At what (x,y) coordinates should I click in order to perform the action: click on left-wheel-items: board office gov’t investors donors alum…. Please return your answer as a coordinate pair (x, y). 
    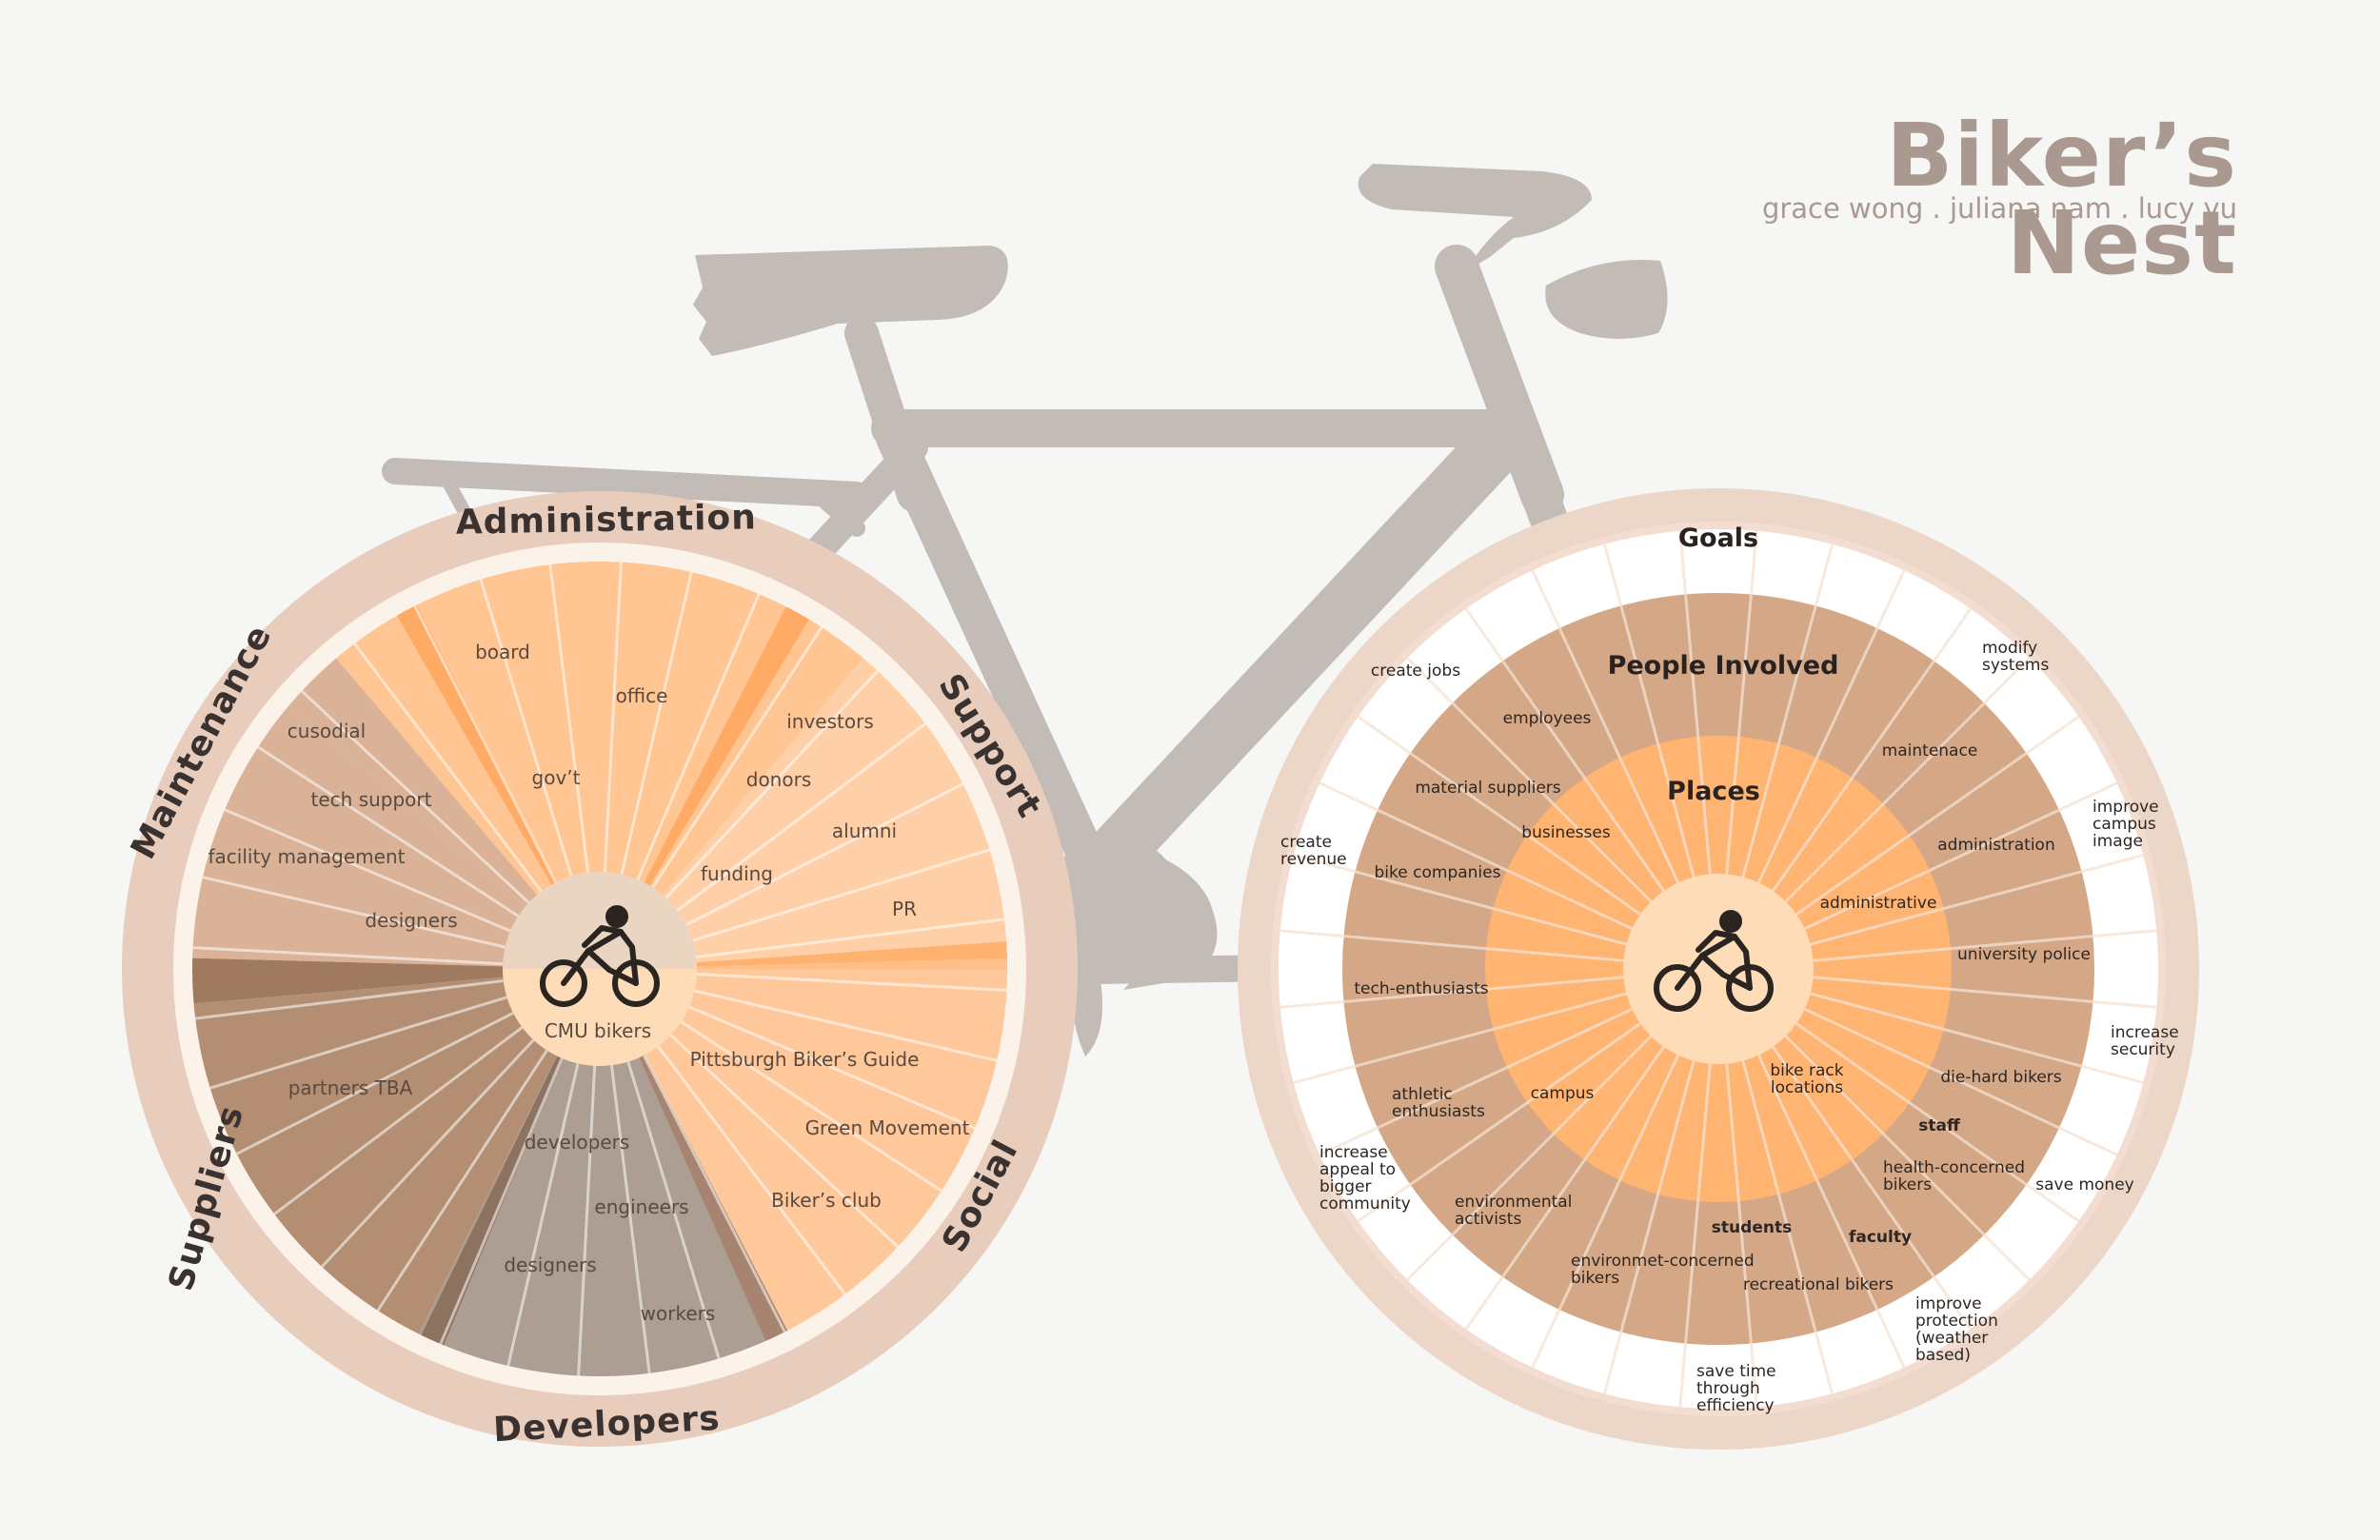
    Looking at the image, I should click on (589, 983).